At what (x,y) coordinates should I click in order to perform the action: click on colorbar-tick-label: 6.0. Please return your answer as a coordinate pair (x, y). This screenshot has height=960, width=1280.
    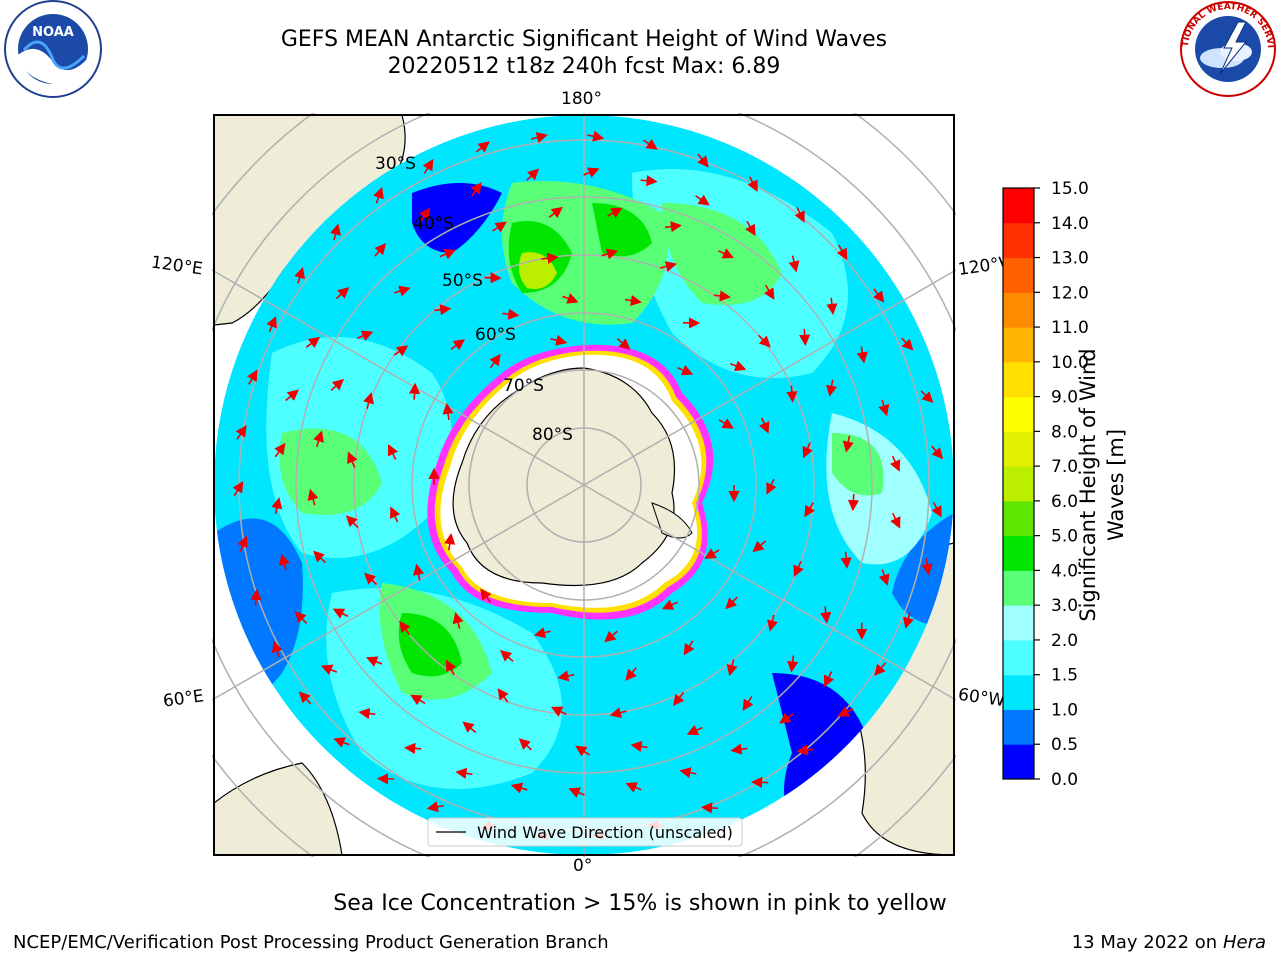
    Looking at the image, I should click on (1064, 502).